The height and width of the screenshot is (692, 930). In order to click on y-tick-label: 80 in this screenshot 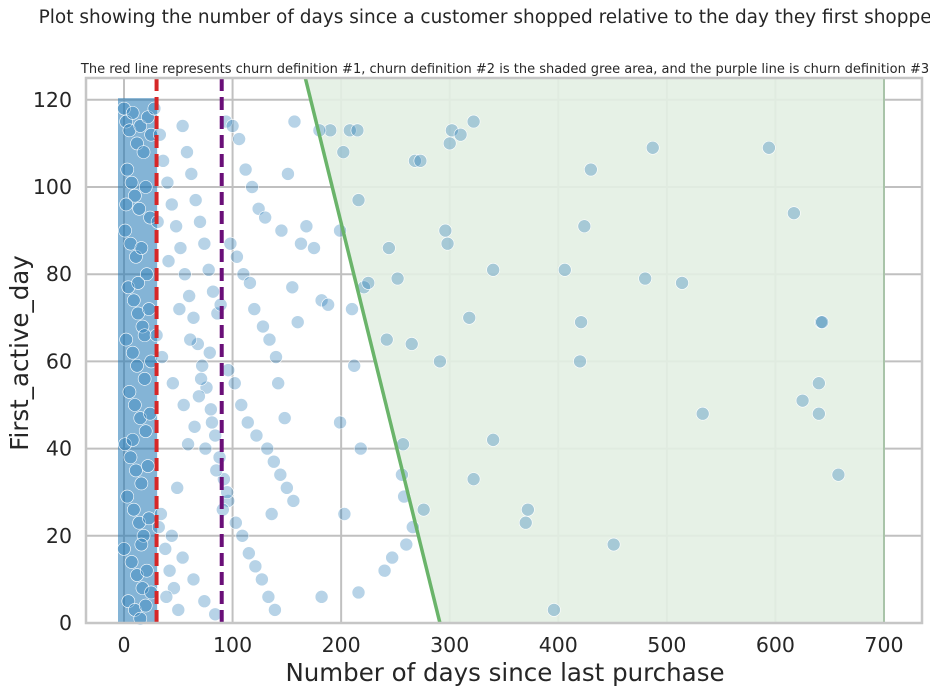, I will do `click(59, 274)`.